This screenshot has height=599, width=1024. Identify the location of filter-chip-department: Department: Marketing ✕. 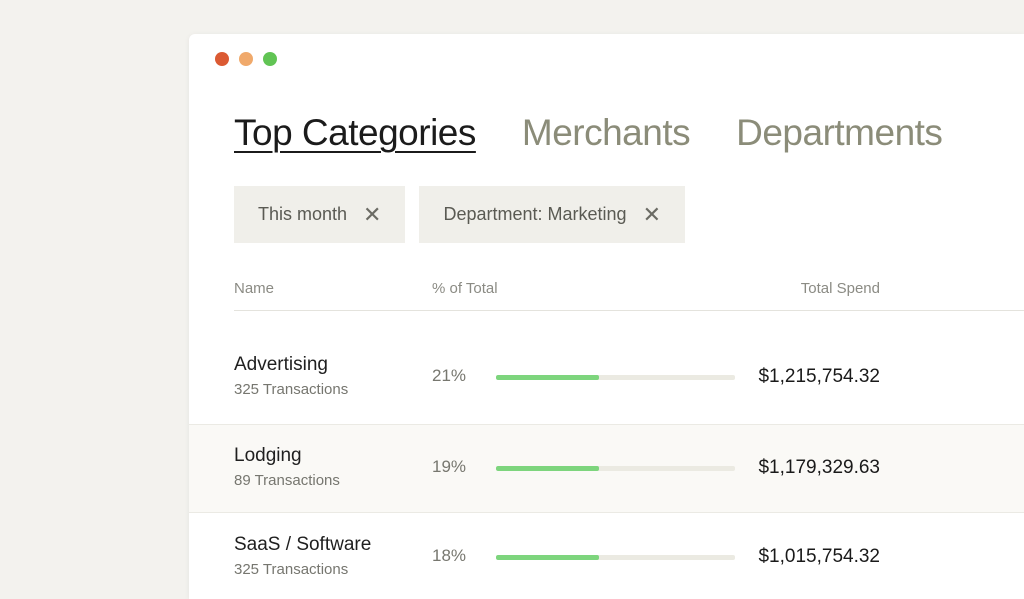
(552, 214).